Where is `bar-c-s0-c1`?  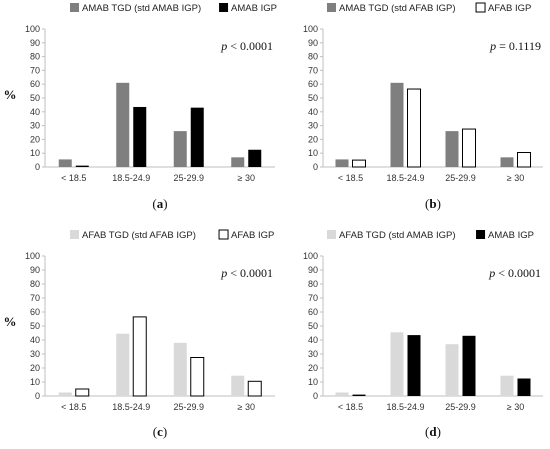
bar-c-s0-c1 is located at coordinates (123, 364).